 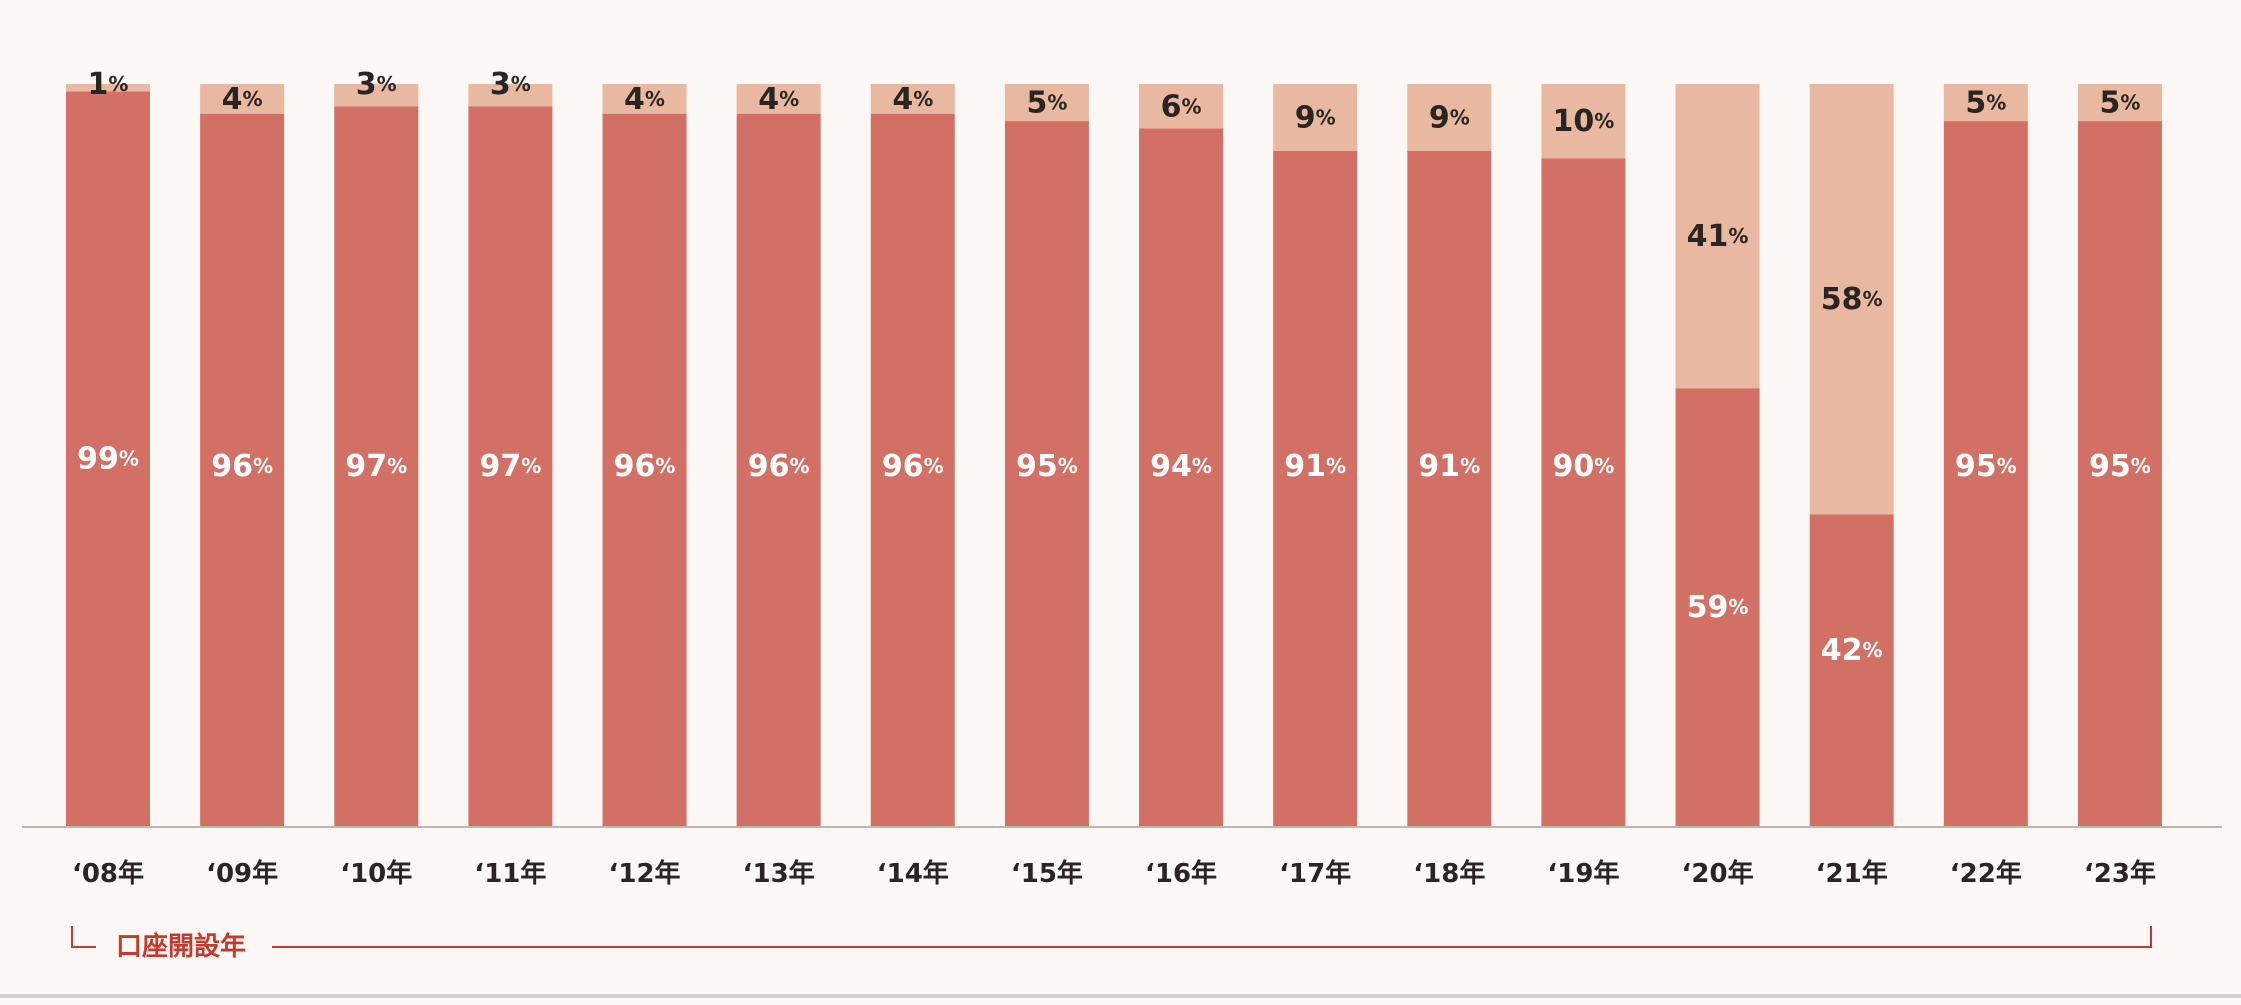 I want to click on data-label-bottom: 42%, so click(x=1852, y=650).